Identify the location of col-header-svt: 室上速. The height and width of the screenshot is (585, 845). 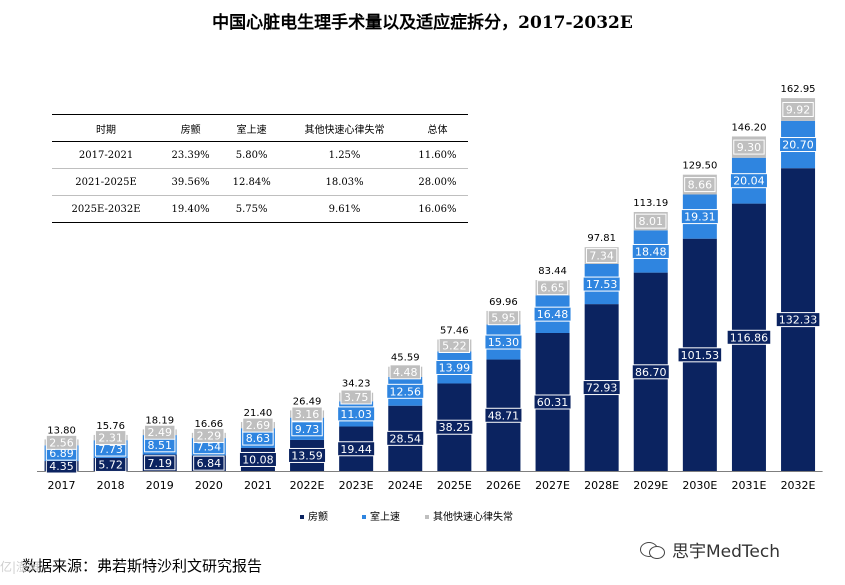
(252, 128).